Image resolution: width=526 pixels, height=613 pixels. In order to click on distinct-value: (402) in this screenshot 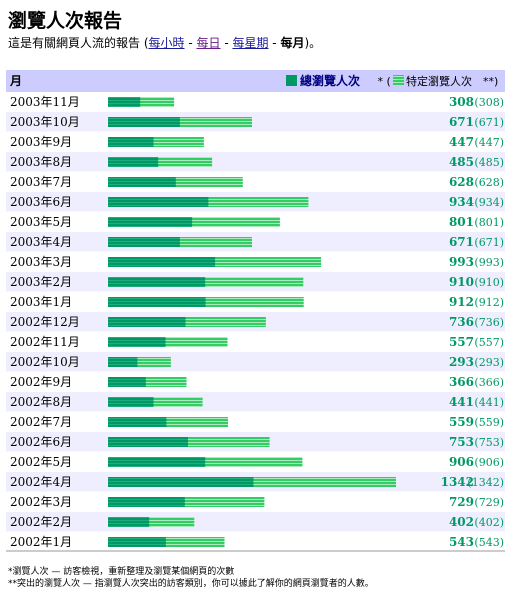, I will do `click(489, 522)`.